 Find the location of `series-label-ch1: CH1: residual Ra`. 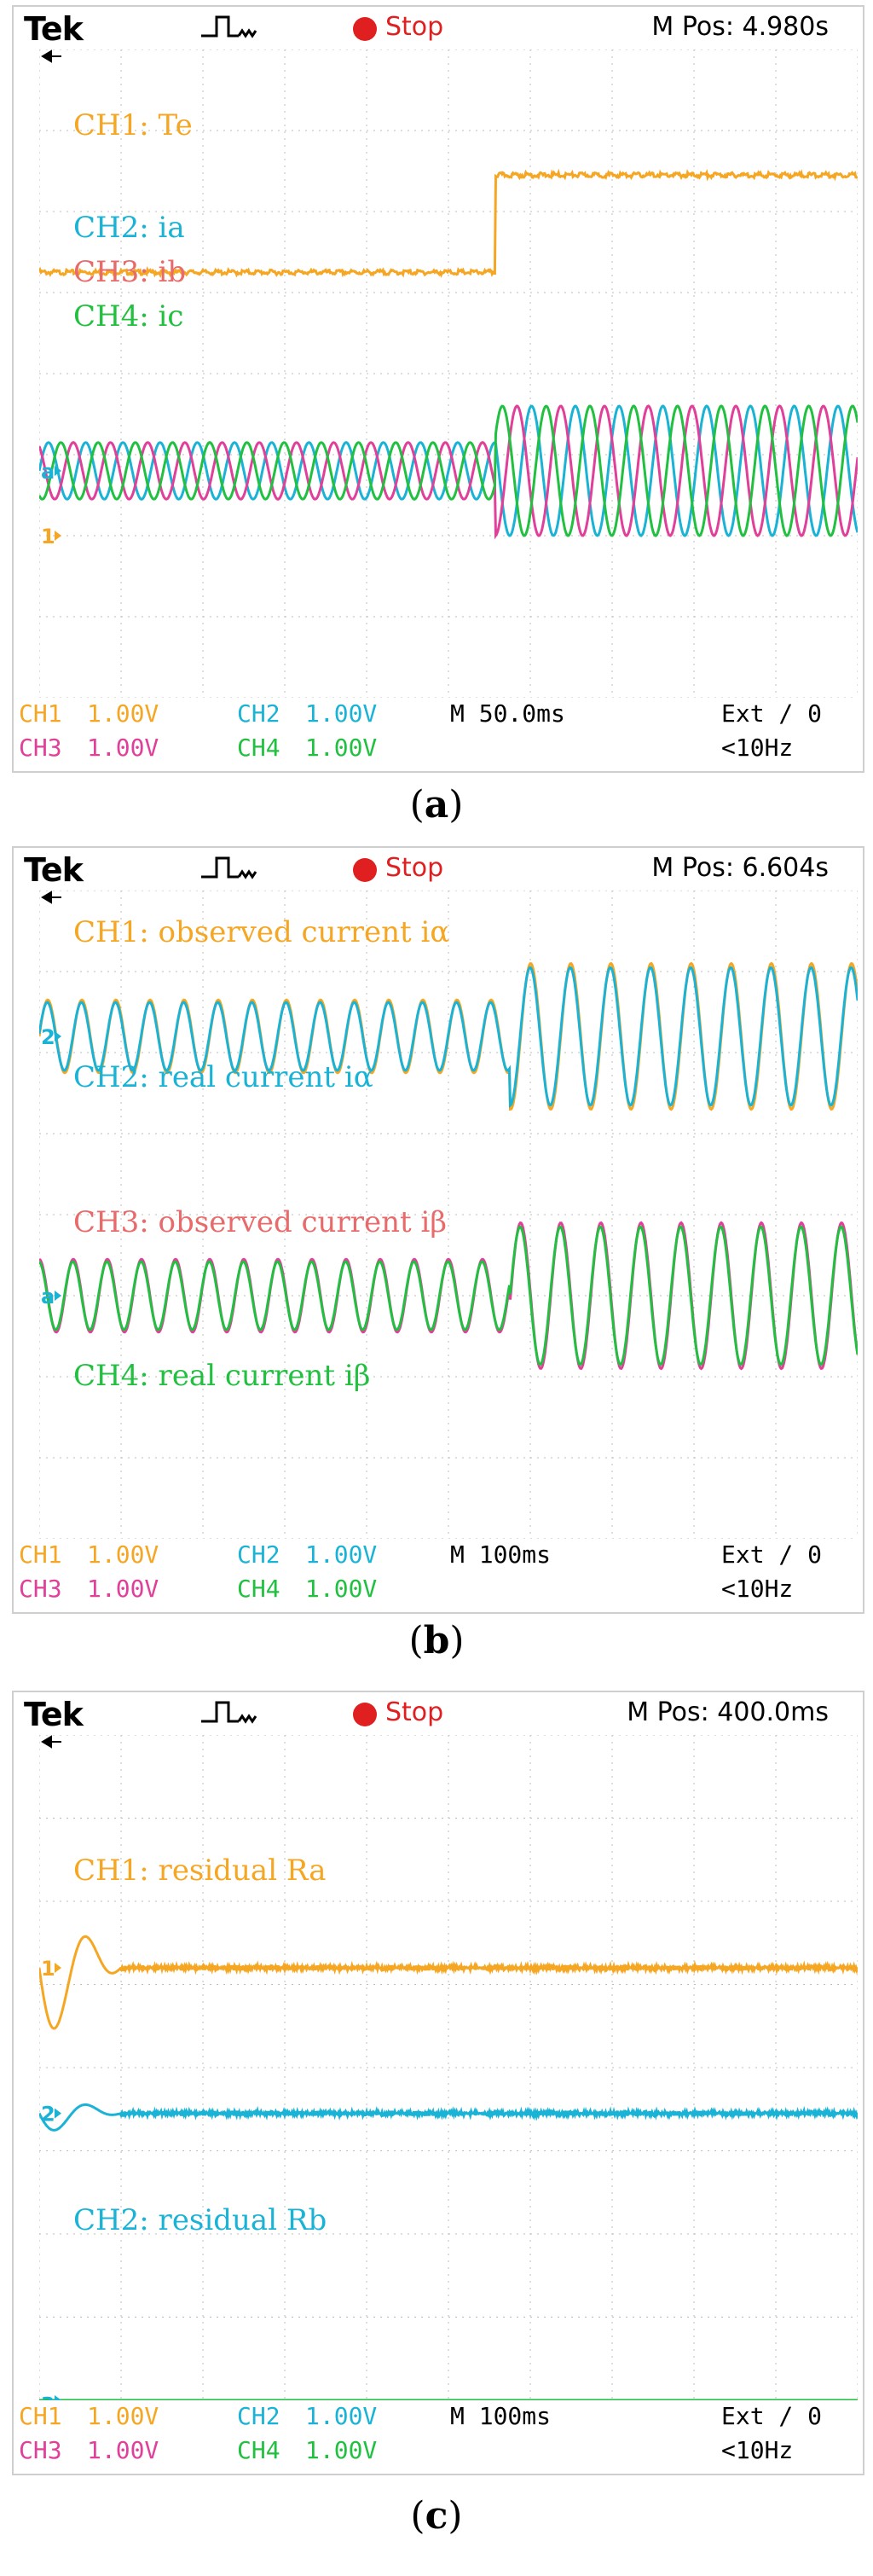

series-label-ch1: CH1: residual Ra is located at coordinates (200, 1871).